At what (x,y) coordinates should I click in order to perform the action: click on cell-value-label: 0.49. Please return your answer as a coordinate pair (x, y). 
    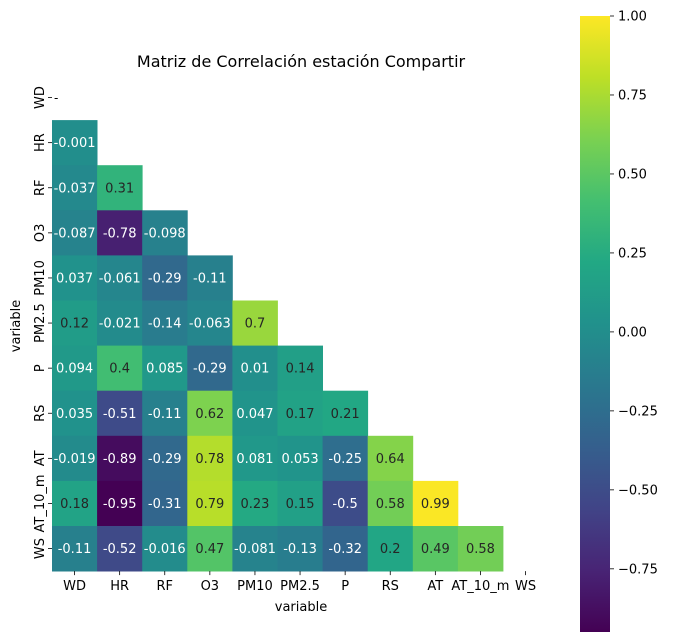
    Looking at the image, I should click on (435, 549).